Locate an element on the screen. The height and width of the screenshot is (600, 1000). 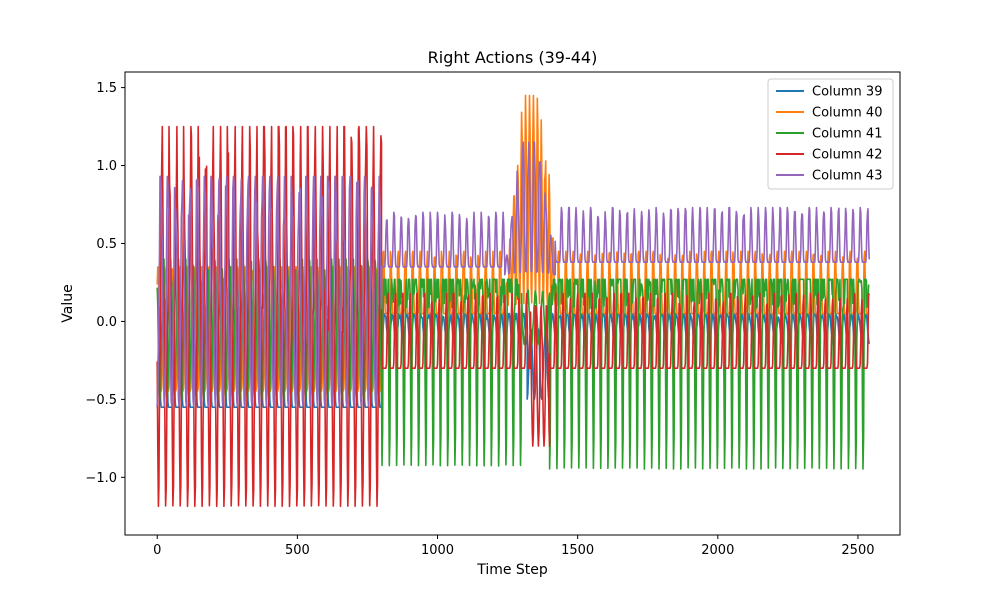
x-tick-label: 1000 is located at coordinates (437, 550).